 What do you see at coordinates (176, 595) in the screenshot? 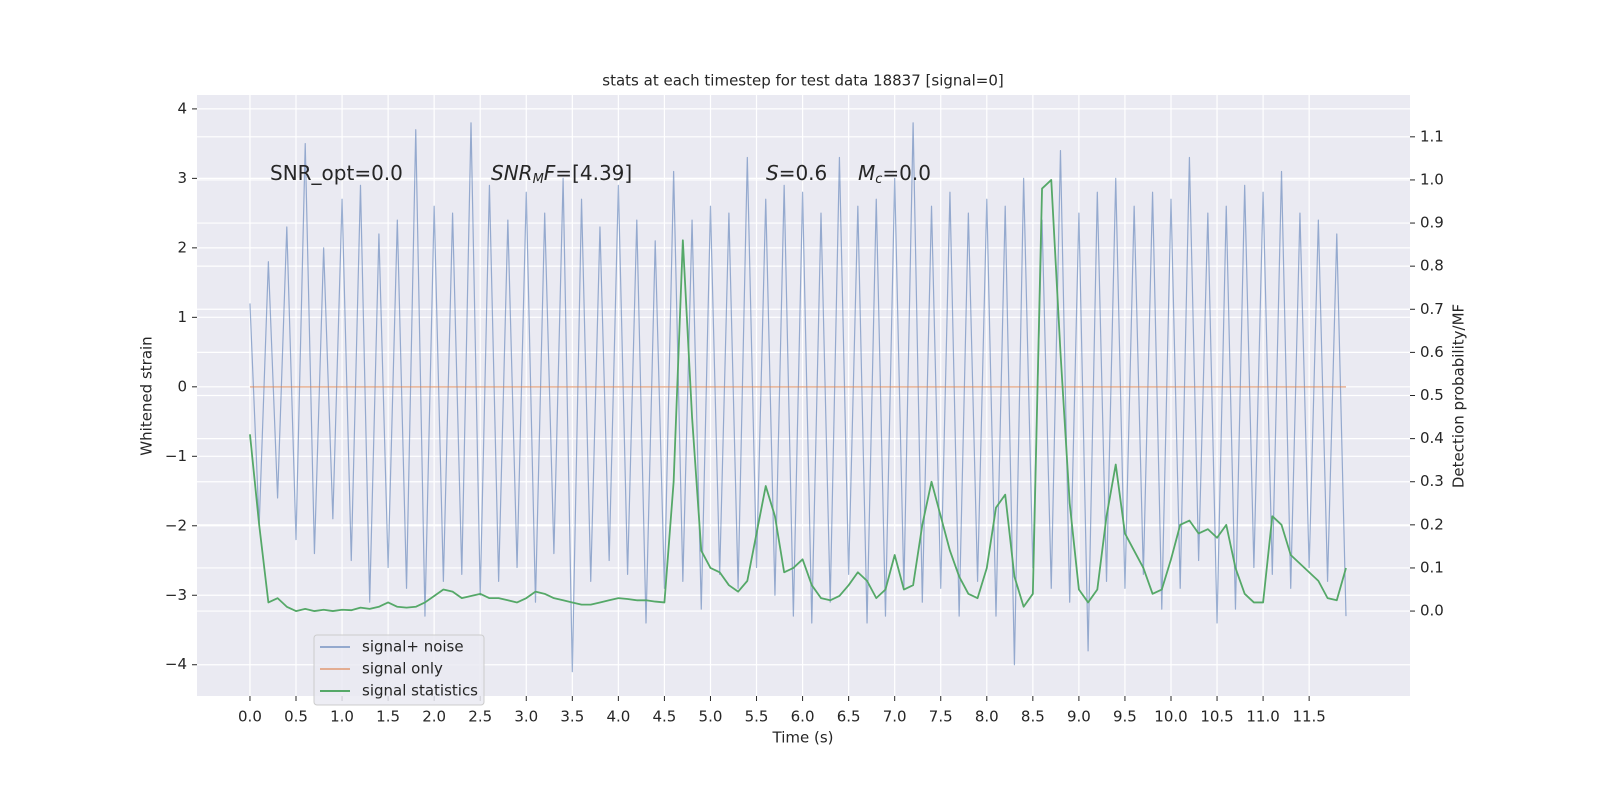
I see `y-tick-label: −3` at bounding box center [176, 595].